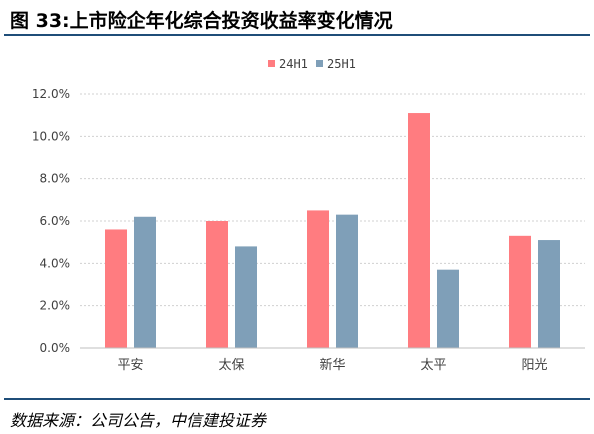  I want to click on y-tick-label: 12.0%, so click(51, 94).